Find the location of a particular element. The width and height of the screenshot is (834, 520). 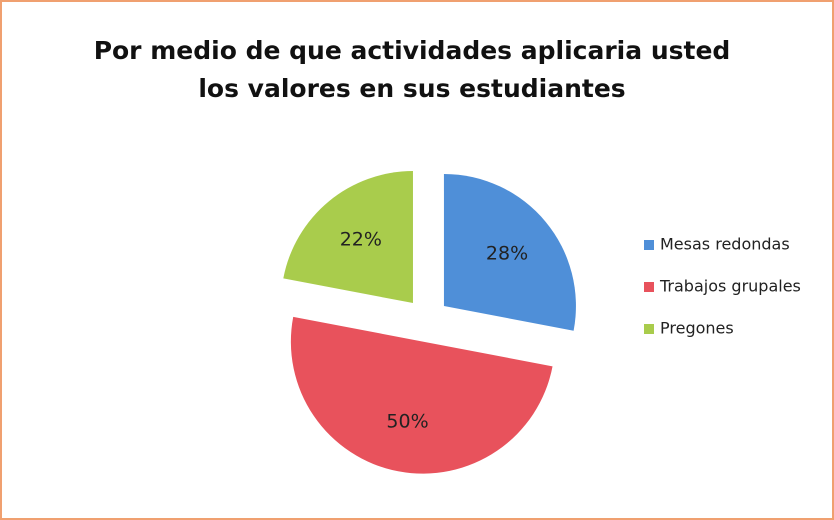

data-label: 22% is located at coordinates (361, 239).